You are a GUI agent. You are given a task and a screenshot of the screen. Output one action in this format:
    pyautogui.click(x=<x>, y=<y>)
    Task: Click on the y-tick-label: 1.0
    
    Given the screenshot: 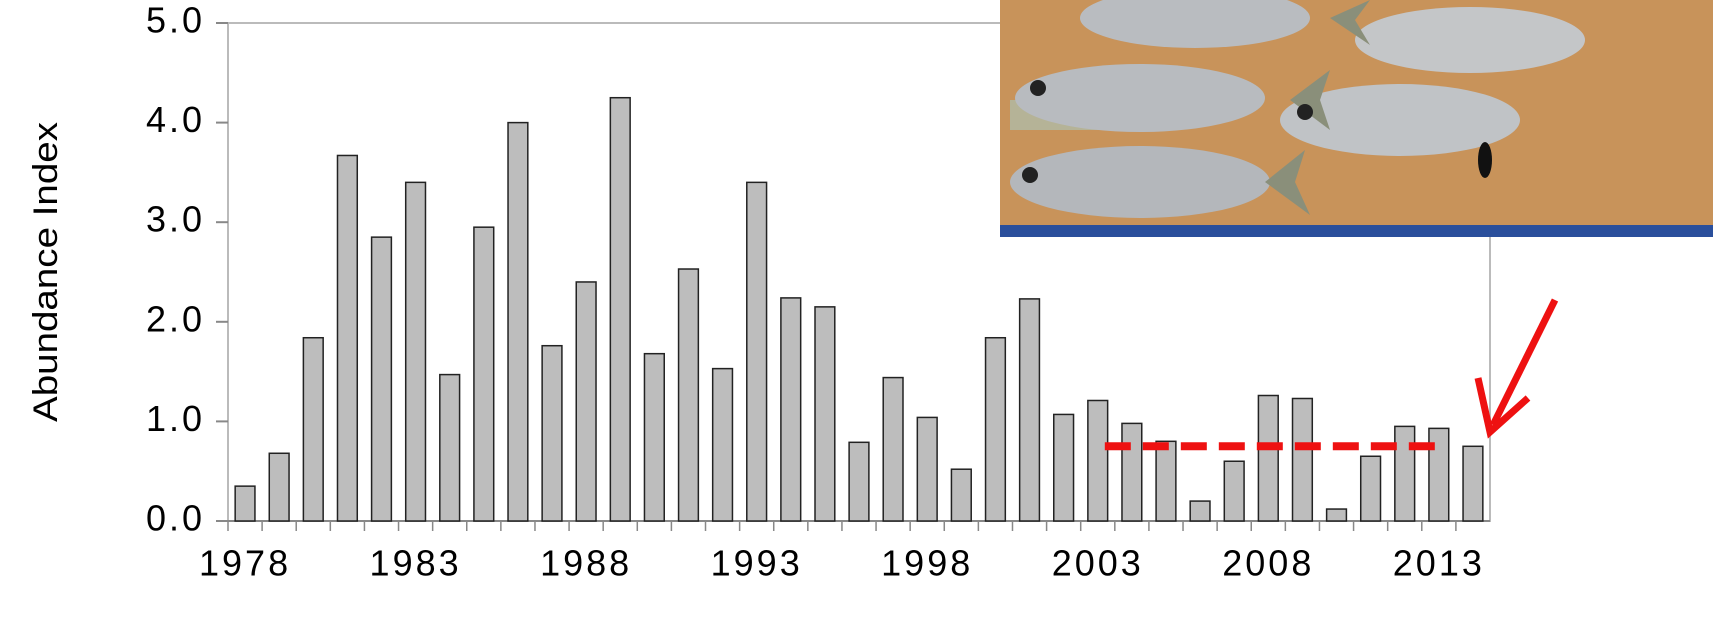 What is the action you would take?
    pyautogui.click(x=175, y=418)
    